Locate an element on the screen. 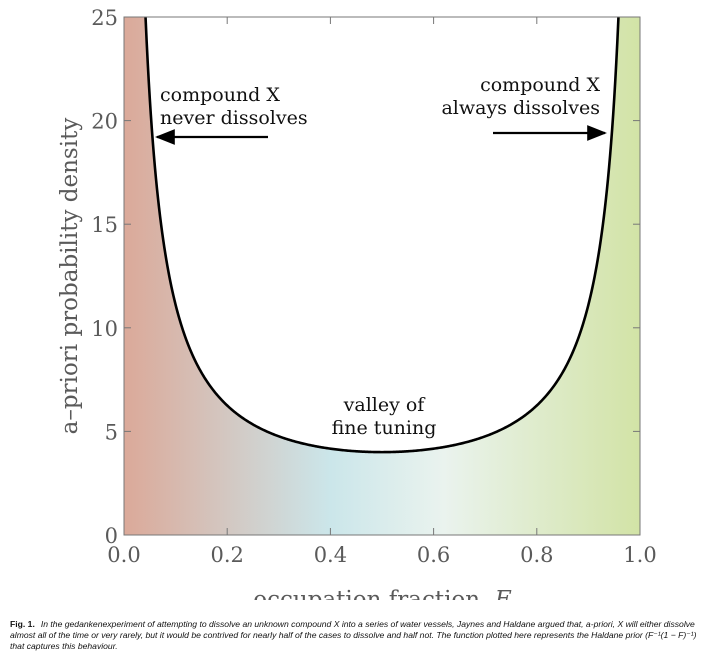 This screenshot has width=719, height=662. x-tick-label: 0.6 is located at coordinates (433, 555).